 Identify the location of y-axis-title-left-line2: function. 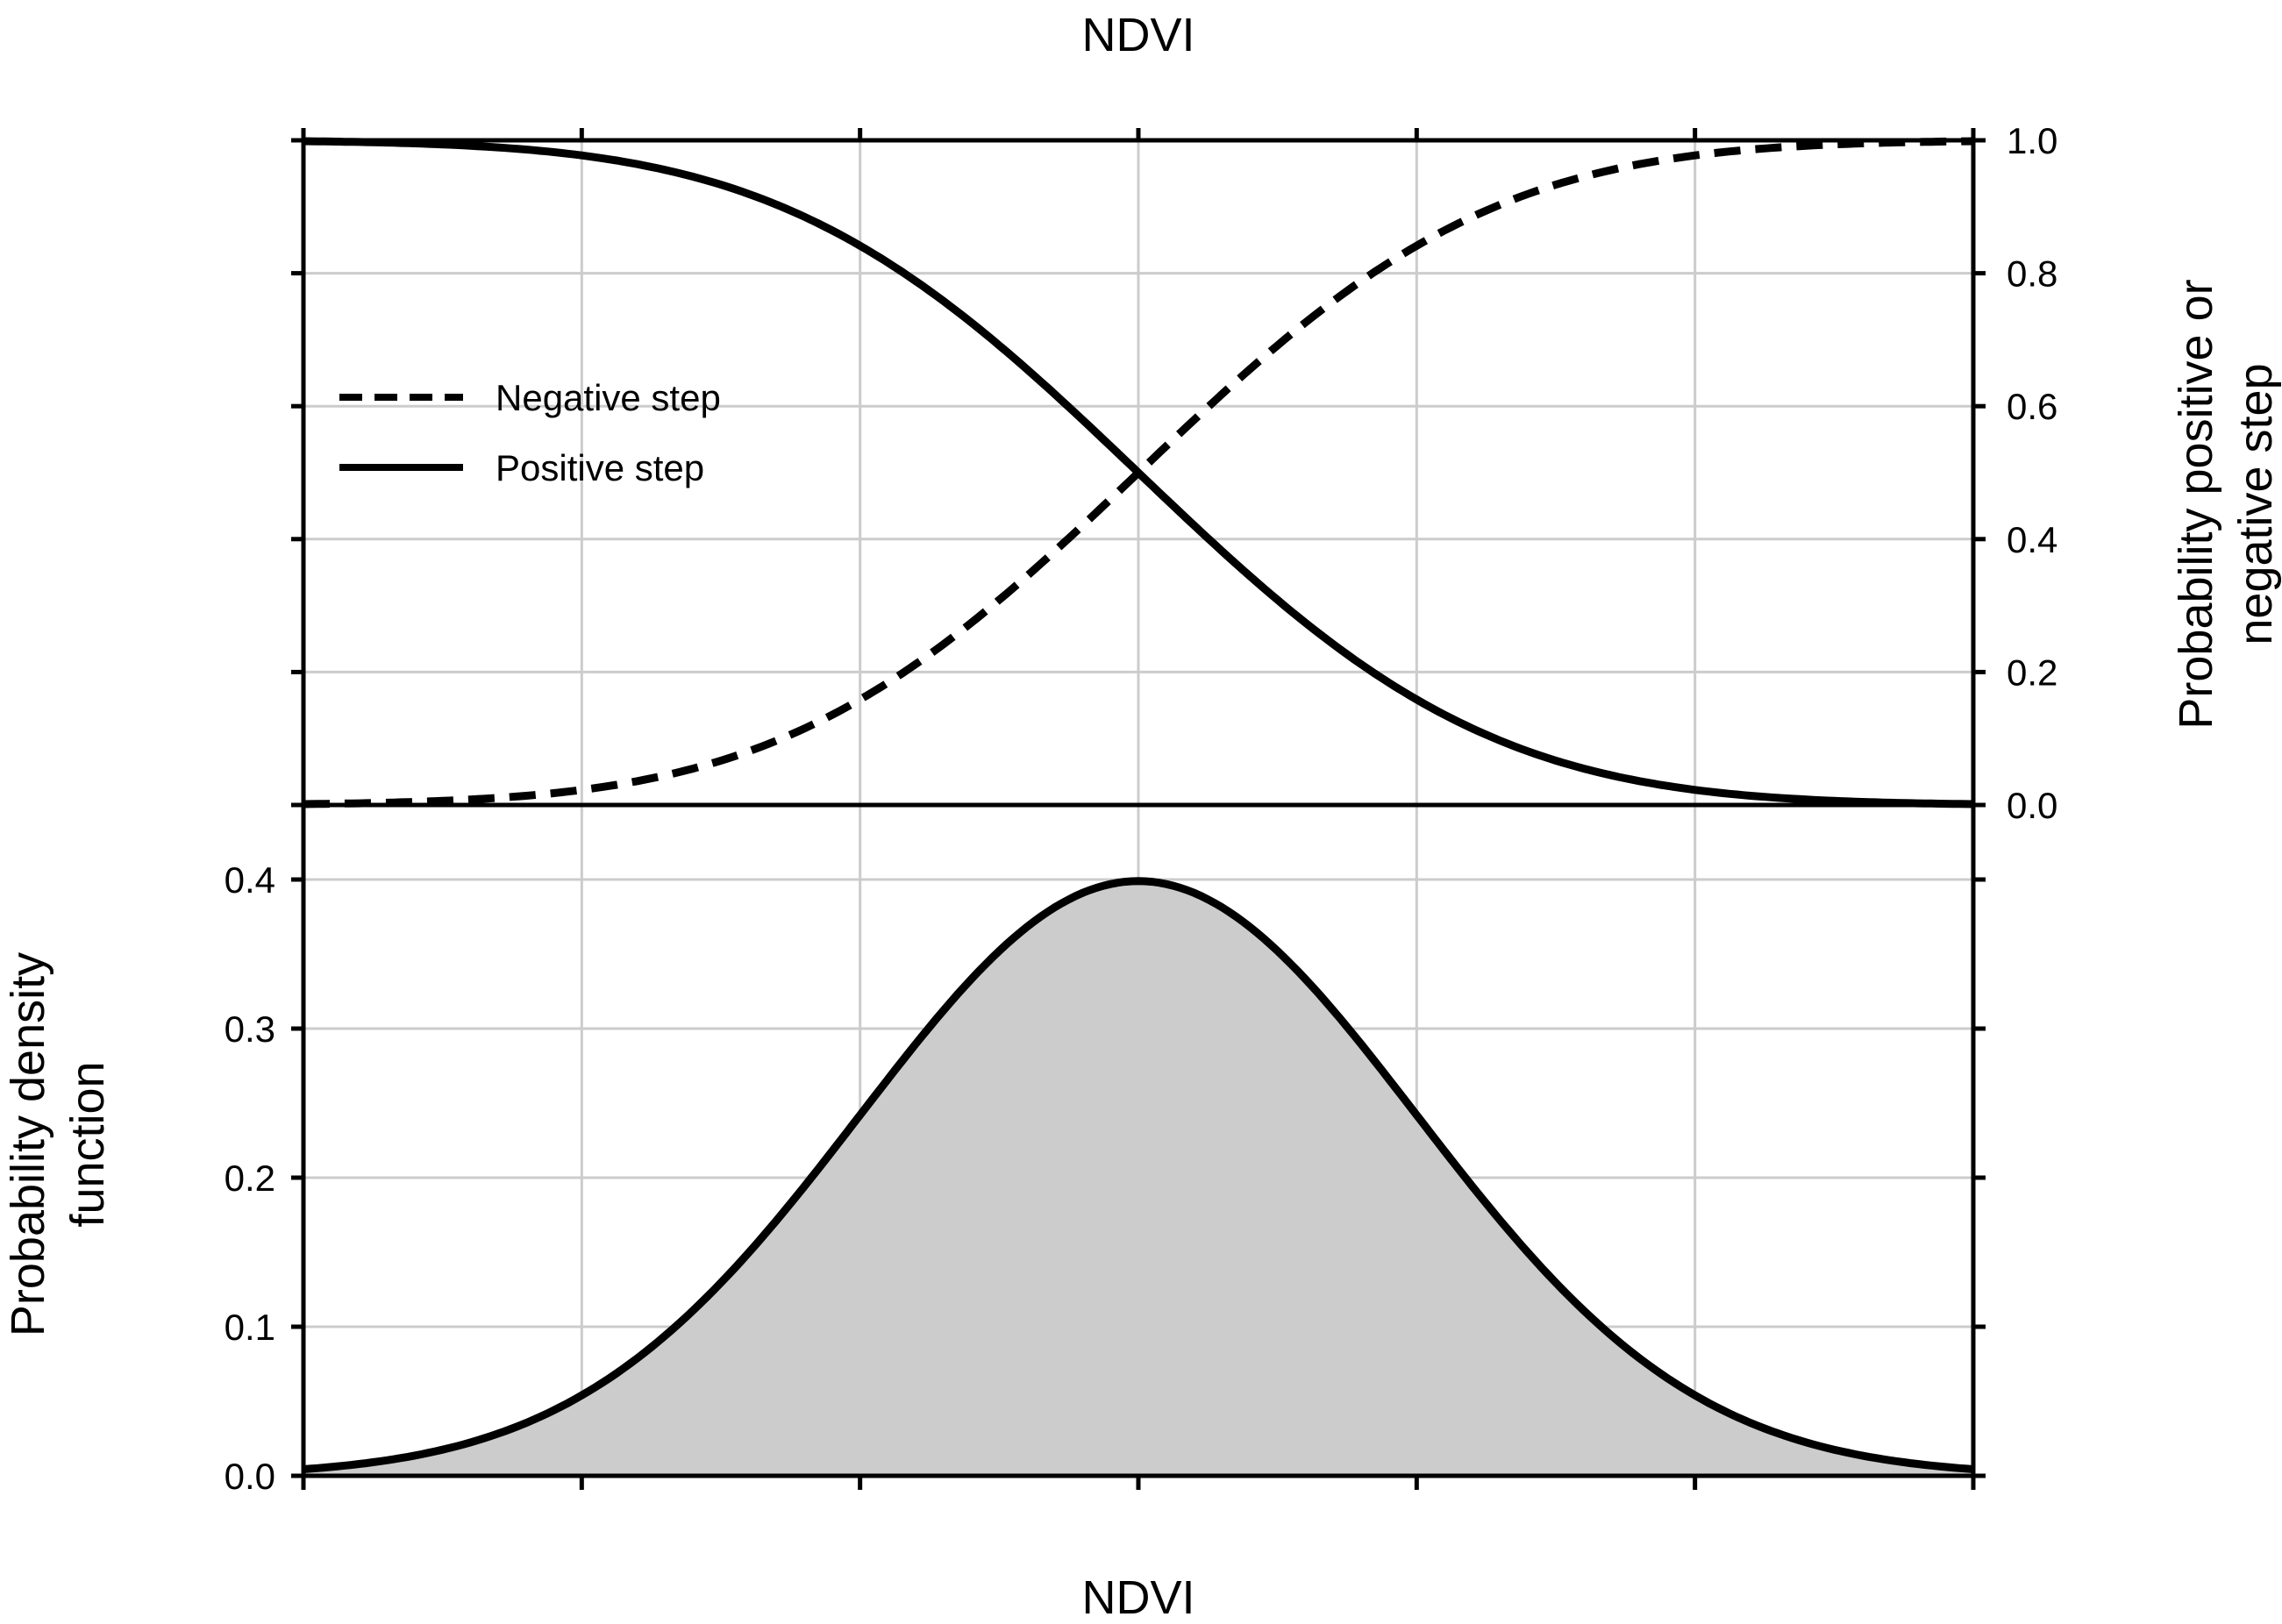
(87, 1144).